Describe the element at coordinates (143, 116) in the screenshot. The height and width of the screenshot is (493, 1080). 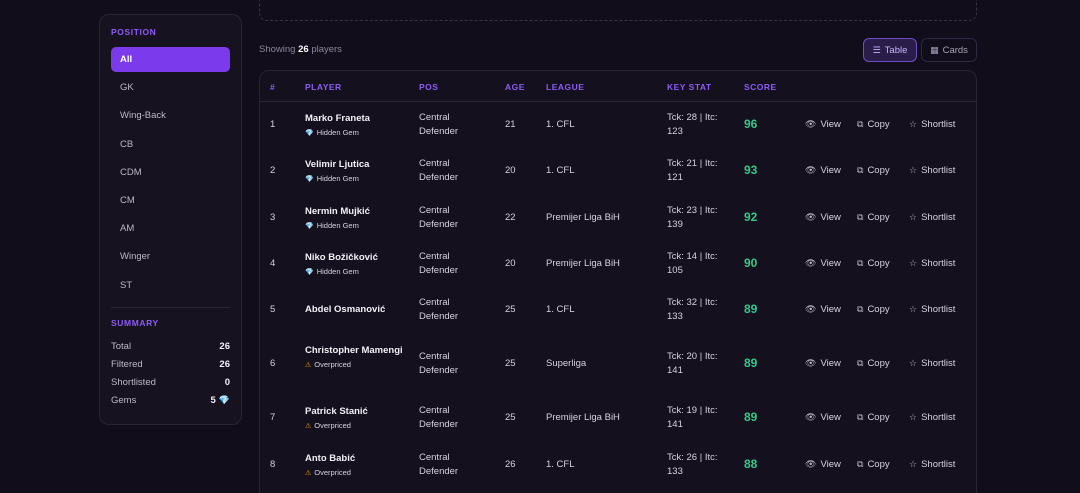
I see `position-filter-wing-back: Wing-Back` at that location.